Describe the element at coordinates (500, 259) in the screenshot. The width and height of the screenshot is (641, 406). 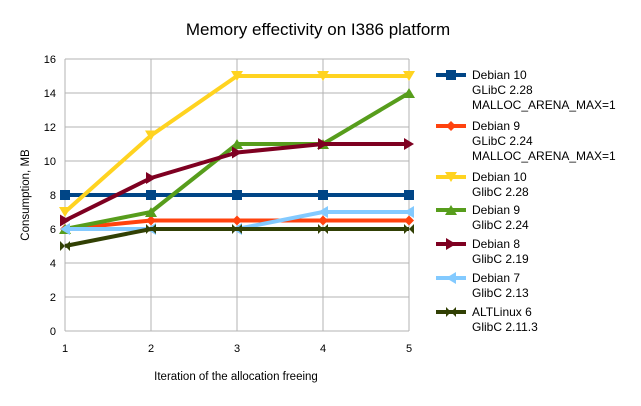
I see `legend-label: GlibC 2.19` at that location.